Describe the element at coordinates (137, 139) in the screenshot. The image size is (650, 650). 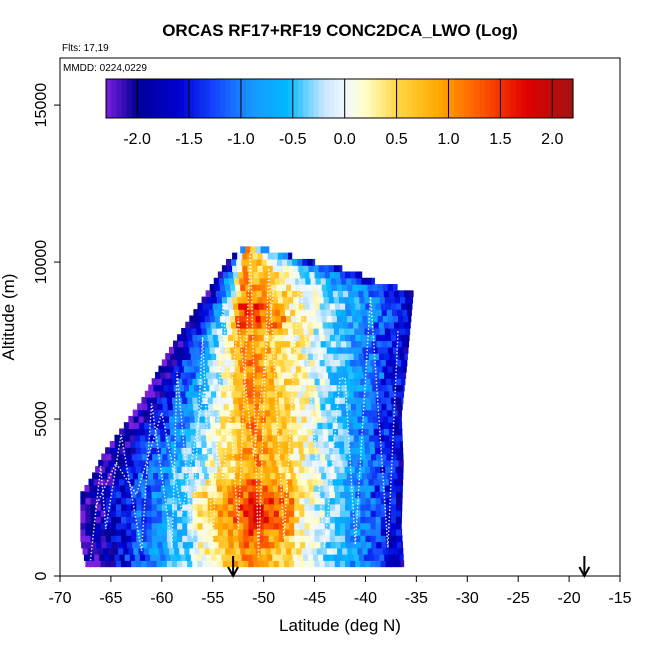
I see `colorbar-tick-label: -2.0` at that location.